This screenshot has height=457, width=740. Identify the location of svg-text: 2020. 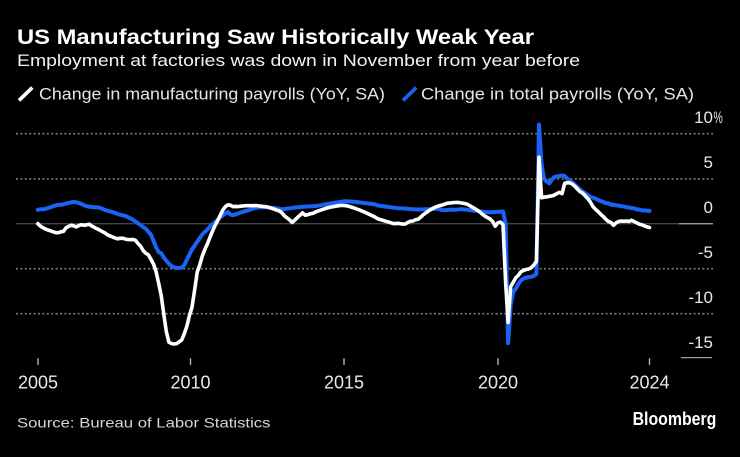
(498, 383).